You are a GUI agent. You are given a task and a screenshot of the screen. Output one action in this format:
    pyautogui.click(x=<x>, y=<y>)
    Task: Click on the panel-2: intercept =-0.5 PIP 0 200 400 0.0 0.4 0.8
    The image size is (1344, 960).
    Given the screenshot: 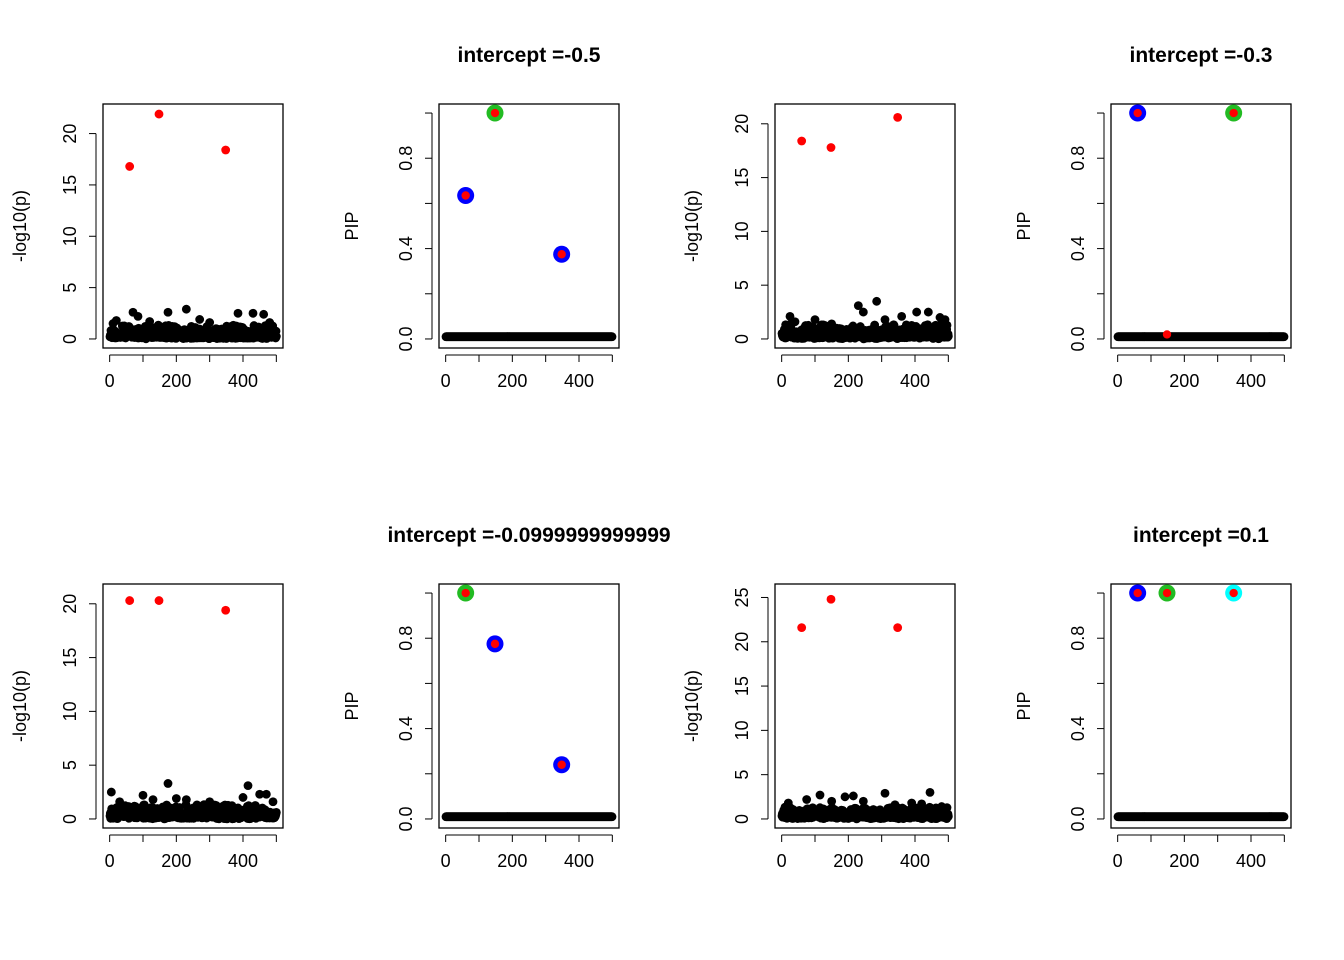 What is the action you would take?
    pyautogui.click(x=481, y=217)
    